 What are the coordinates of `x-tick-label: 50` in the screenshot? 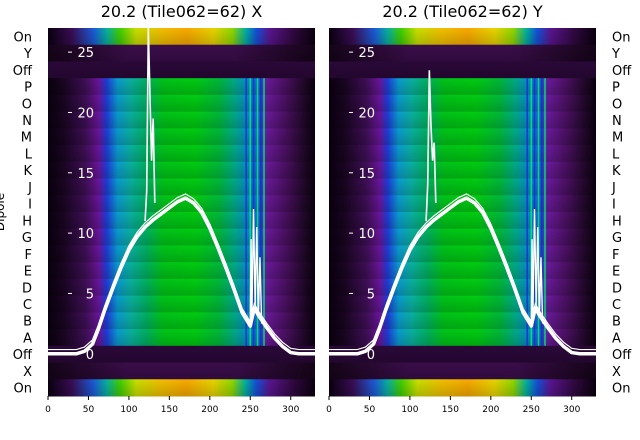 It's located at (370, 410).